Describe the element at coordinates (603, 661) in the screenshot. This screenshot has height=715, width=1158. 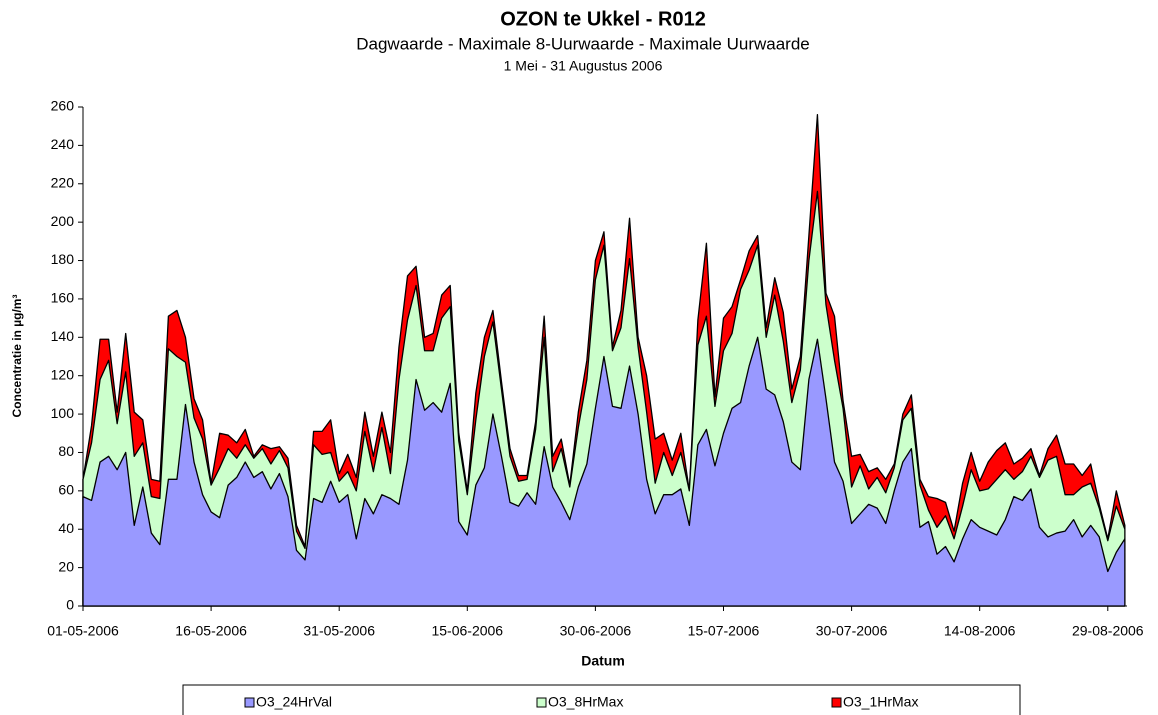
I see `x-axis-title: Datum` at that location.